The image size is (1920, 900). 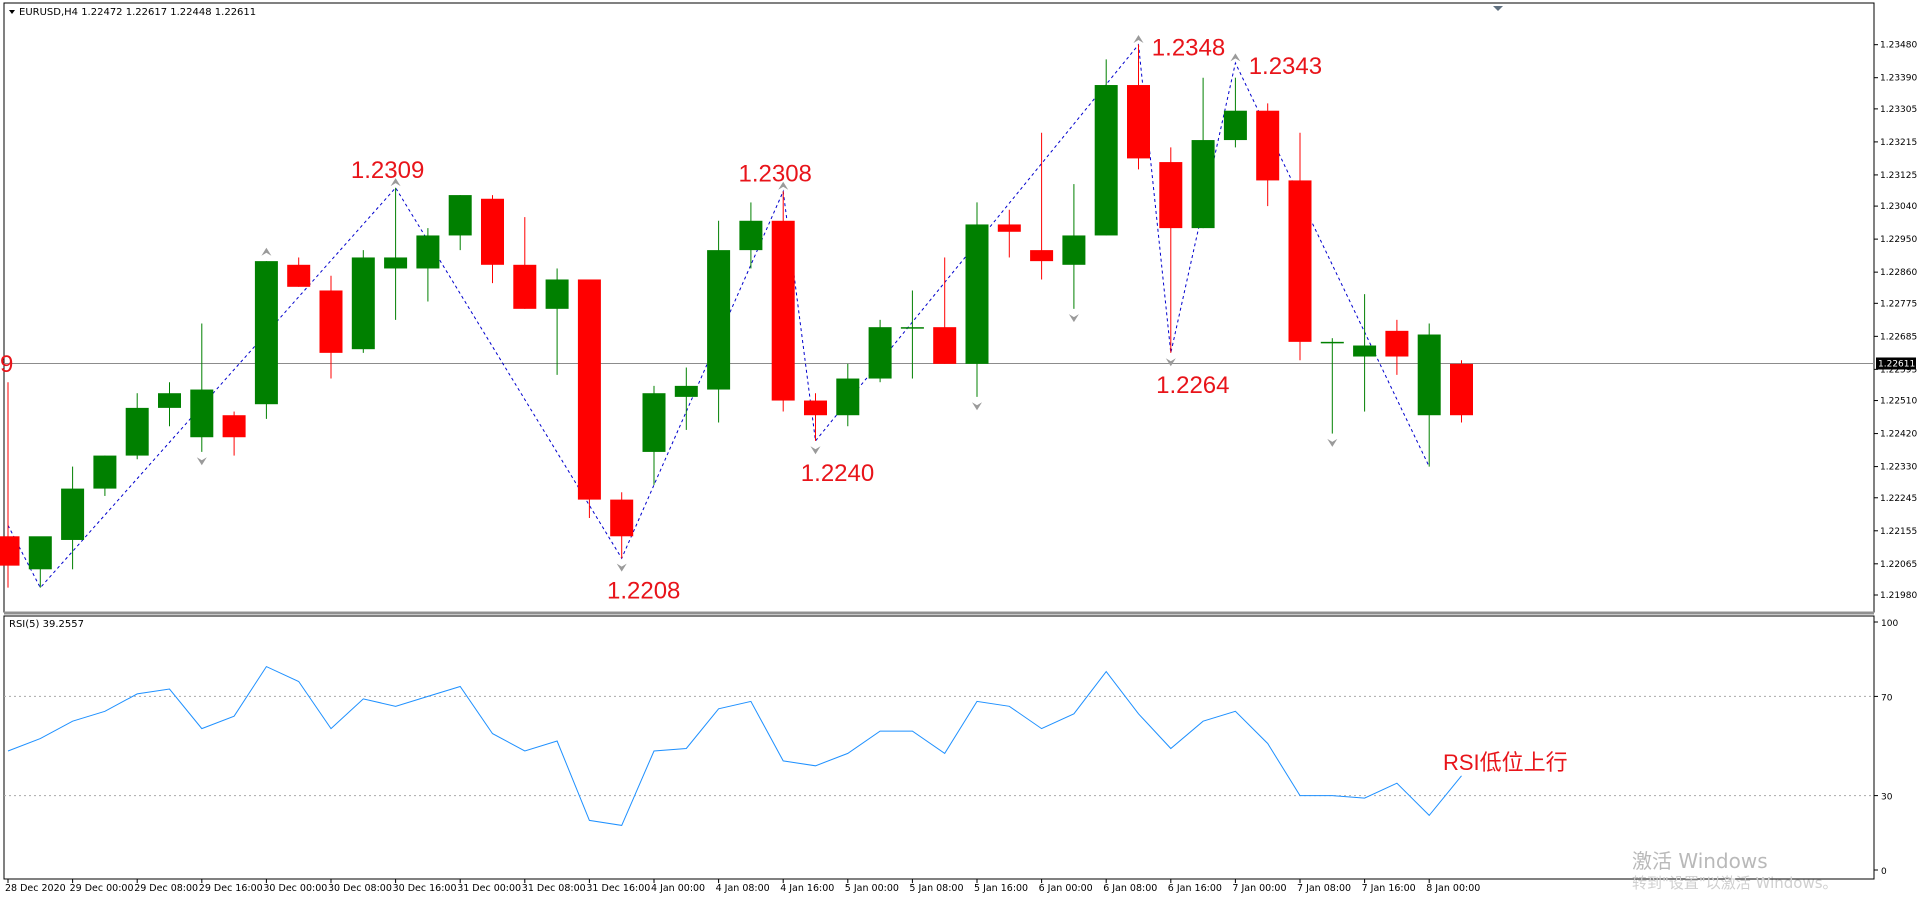 I want to click on rsi-annotation: RSI低位上行, so click(x=1505, y=762).